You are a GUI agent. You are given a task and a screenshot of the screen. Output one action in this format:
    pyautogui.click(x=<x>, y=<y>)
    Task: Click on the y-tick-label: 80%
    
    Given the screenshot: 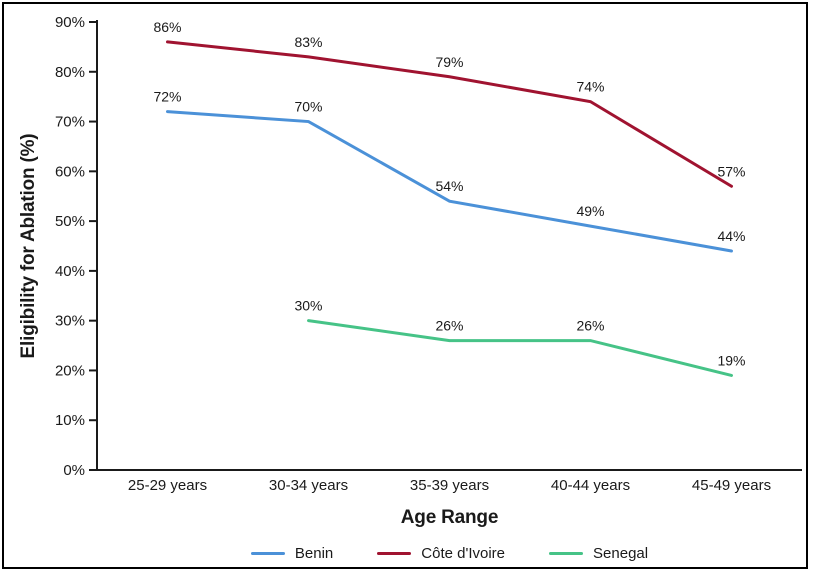 What is the action you would take?
    pyautogui.click(x=70, y=72)
    